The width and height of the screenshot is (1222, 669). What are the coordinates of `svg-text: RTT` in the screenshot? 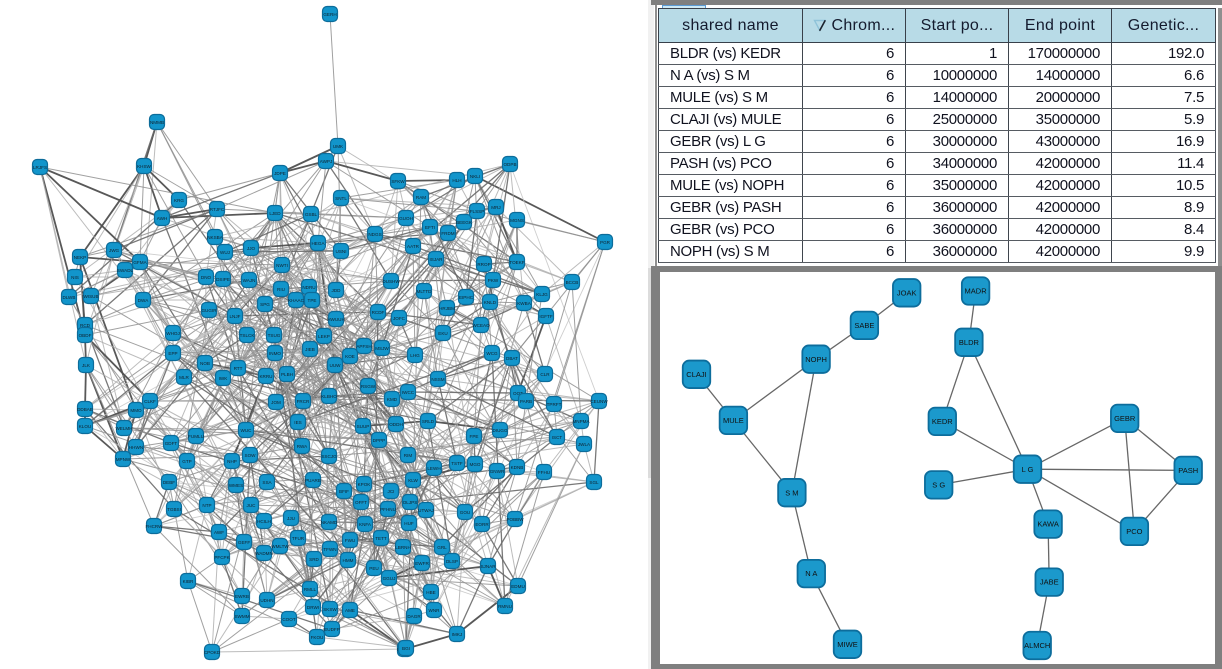 It's located at (238, 368).